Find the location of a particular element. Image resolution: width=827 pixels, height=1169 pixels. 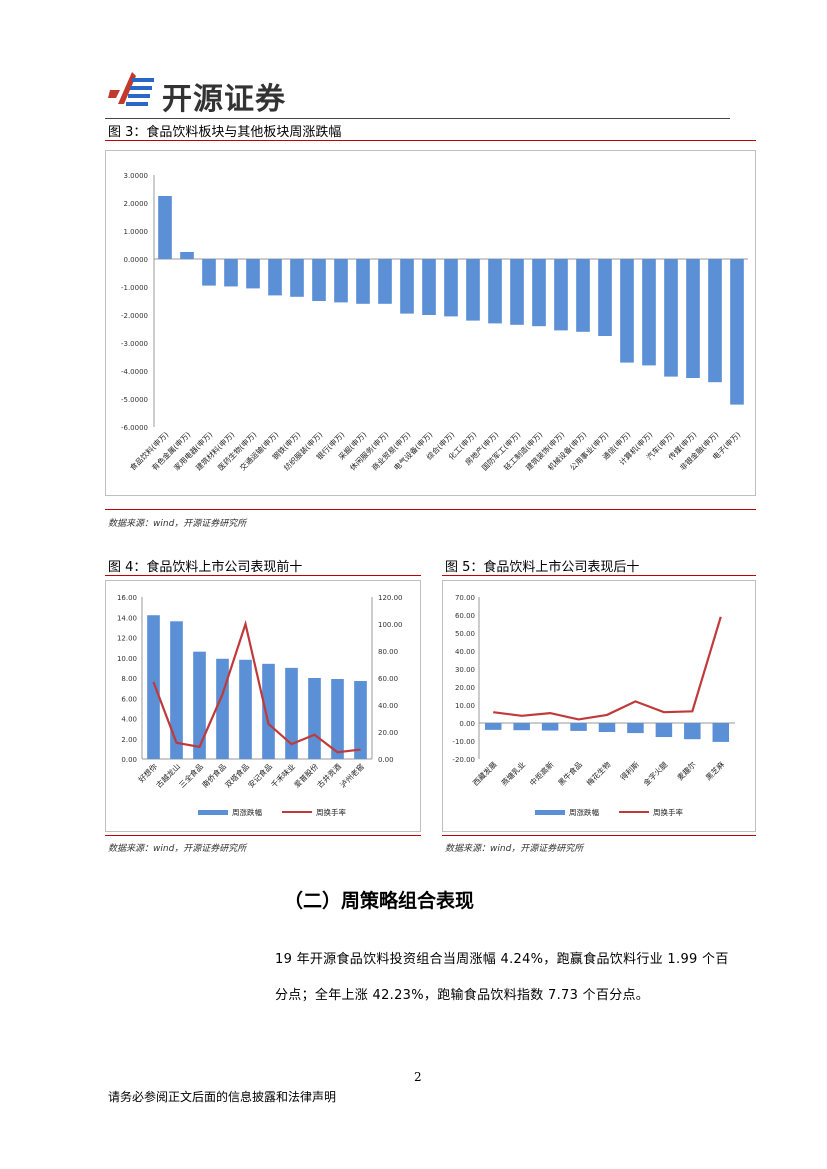

fig4-title-rule is located at coordinates (263, 575).